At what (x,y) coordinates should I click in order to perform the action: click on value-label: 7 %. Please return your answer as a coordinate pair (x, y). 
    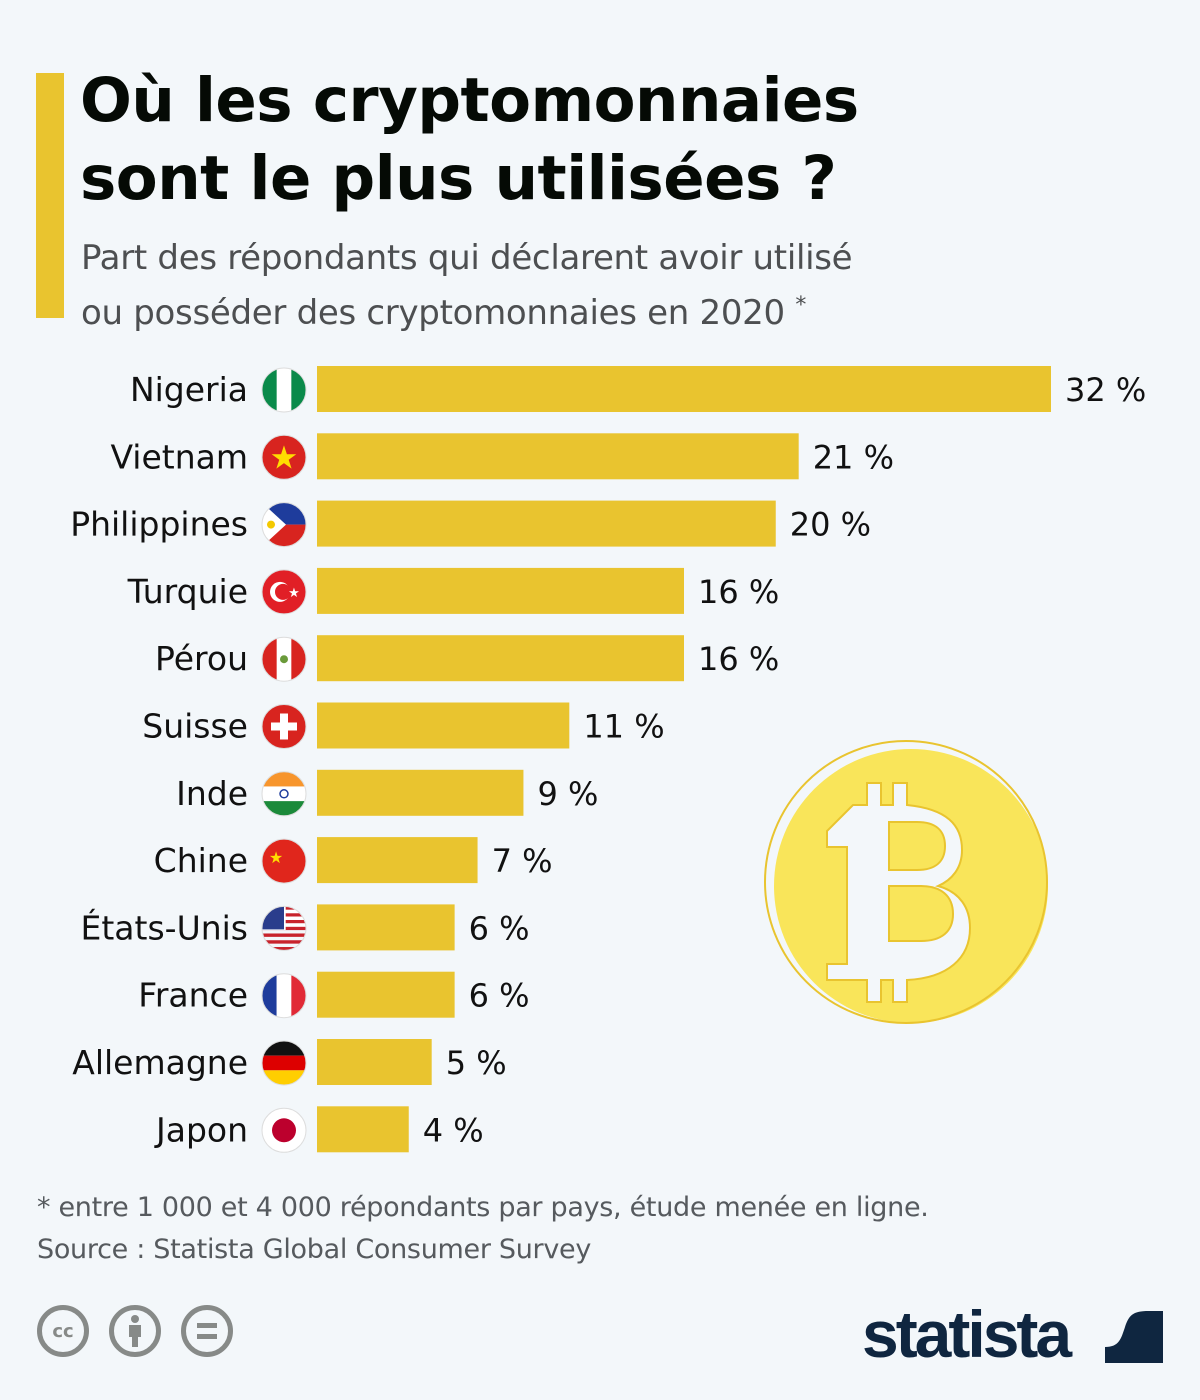
    Looking at the image, I should click on (522, 861).